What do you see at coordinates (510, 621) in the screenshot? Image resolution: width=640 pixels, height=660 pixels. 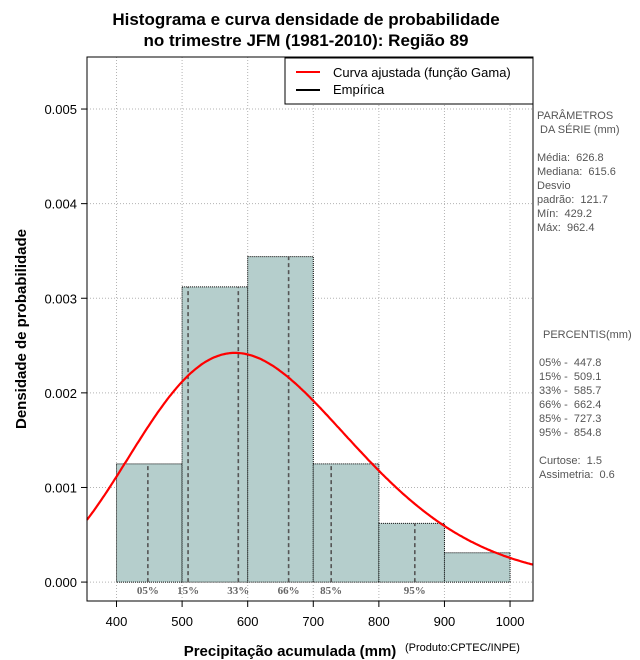 I see `x-tick-label: 1000` at bounding box center [510, 621].